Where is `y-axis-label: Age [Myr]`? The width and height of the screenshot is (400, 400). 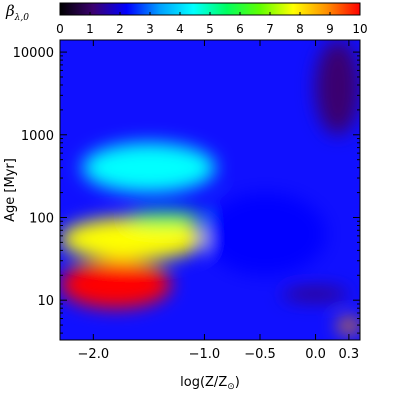 y-axis-label: Age [Myr] is located at coordinates (10, 190).